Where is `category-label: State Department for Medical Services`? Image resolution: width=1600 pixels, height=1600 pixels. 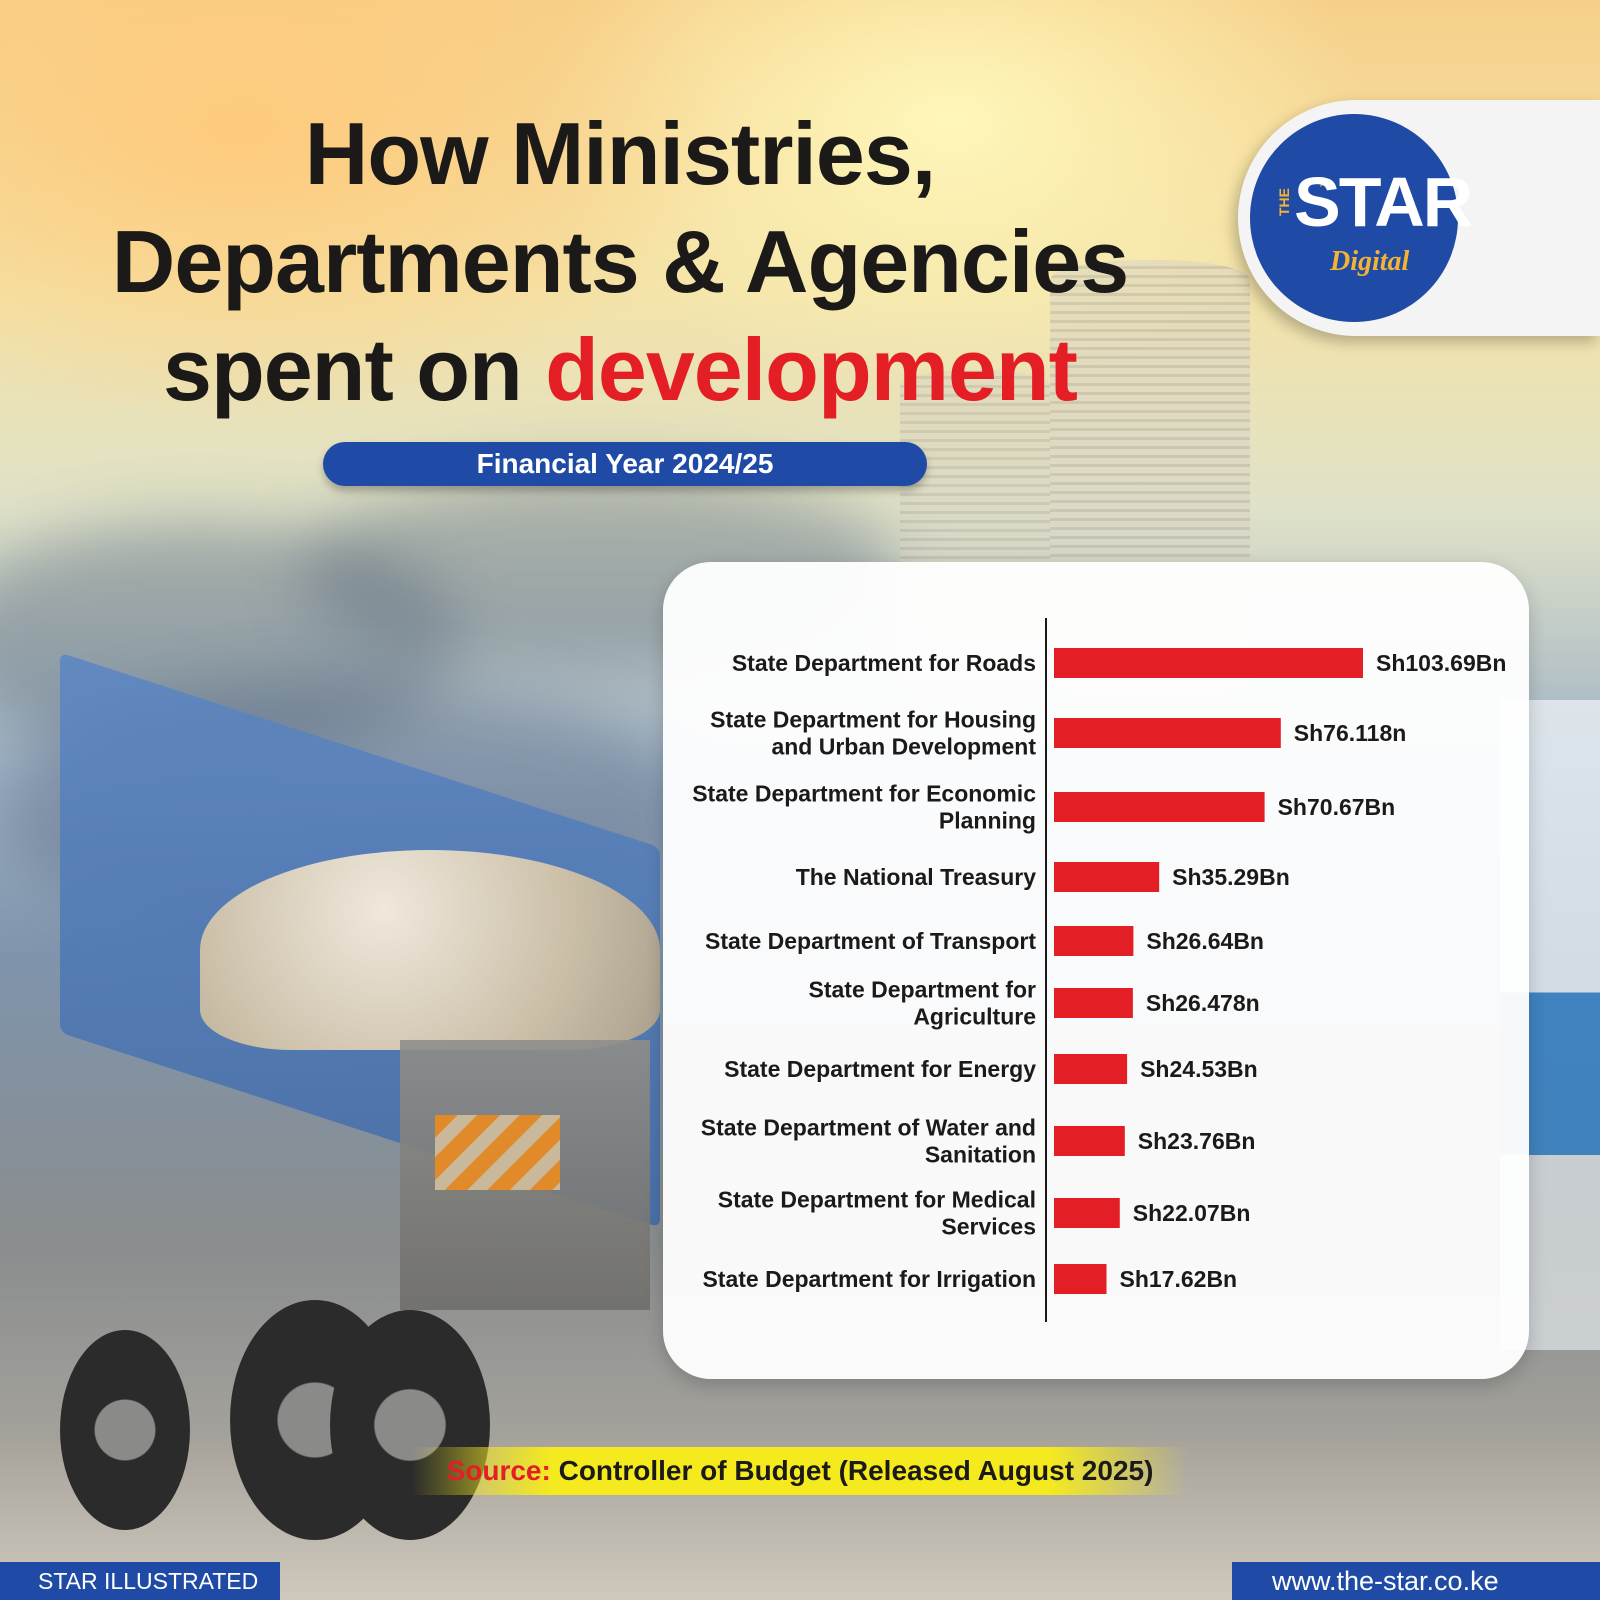
category-label: State Department for Medical Services is located at coordinates (877, 1213).